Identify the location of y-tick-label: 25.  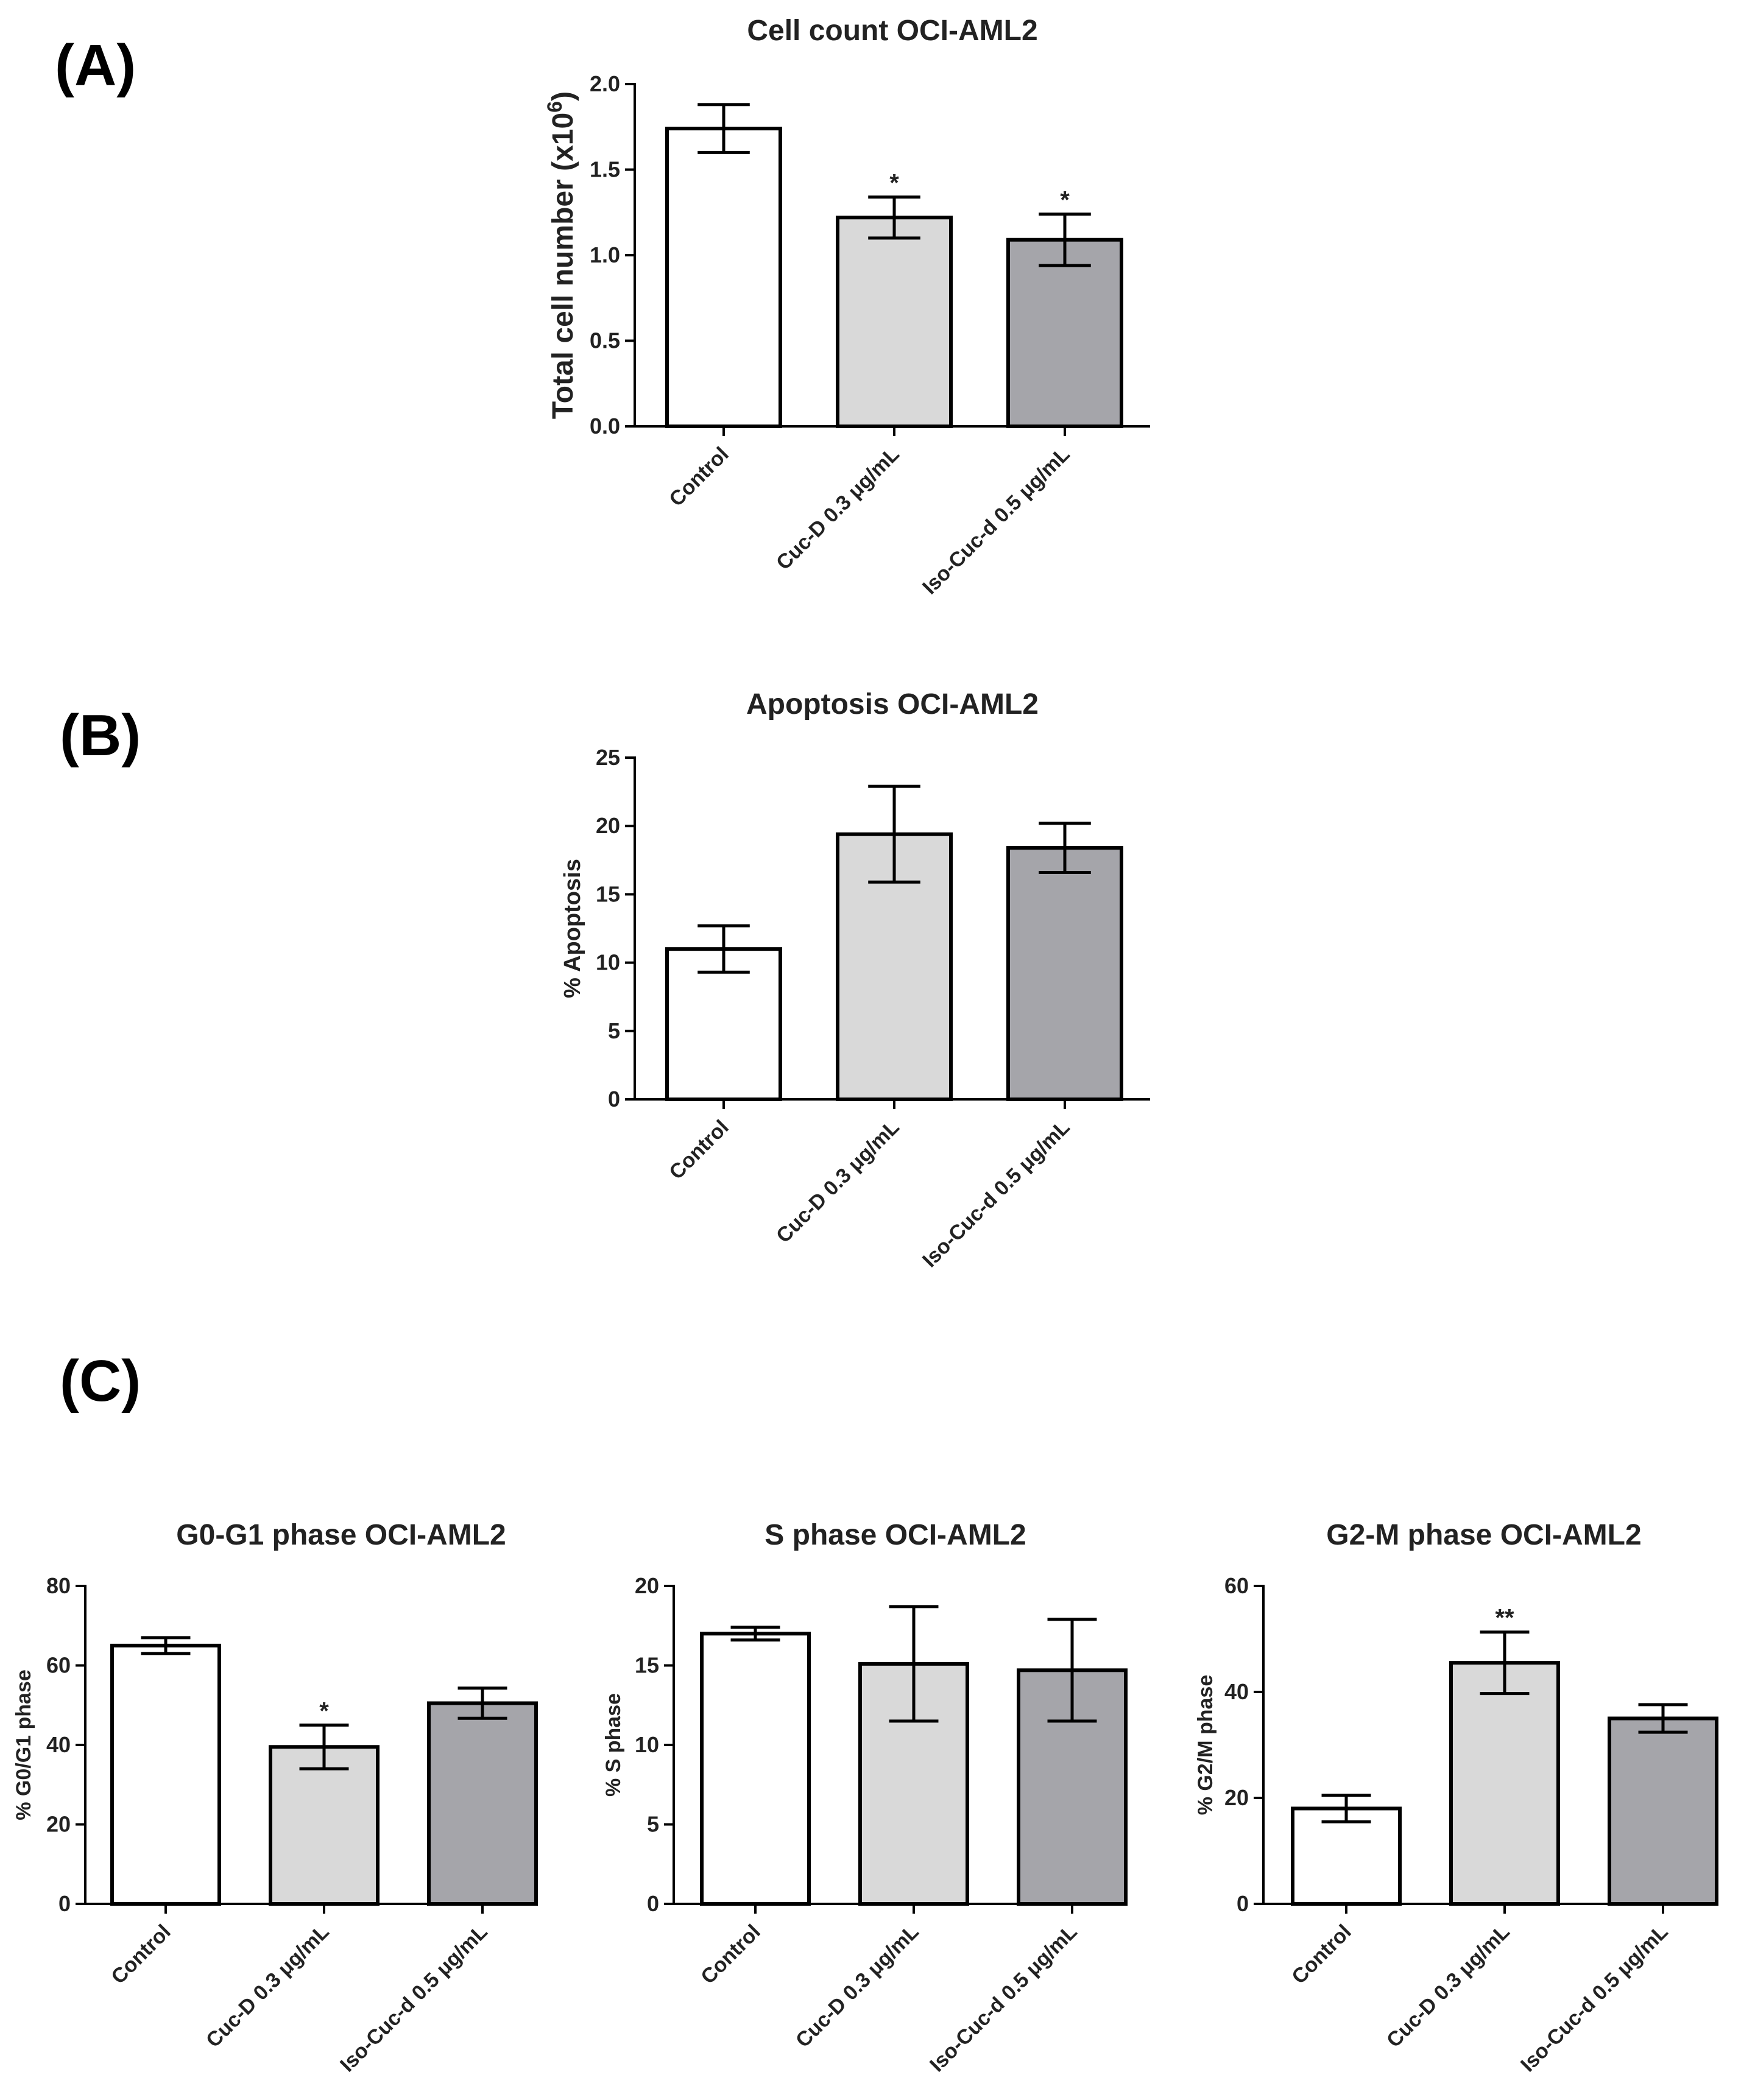
(608, 758).